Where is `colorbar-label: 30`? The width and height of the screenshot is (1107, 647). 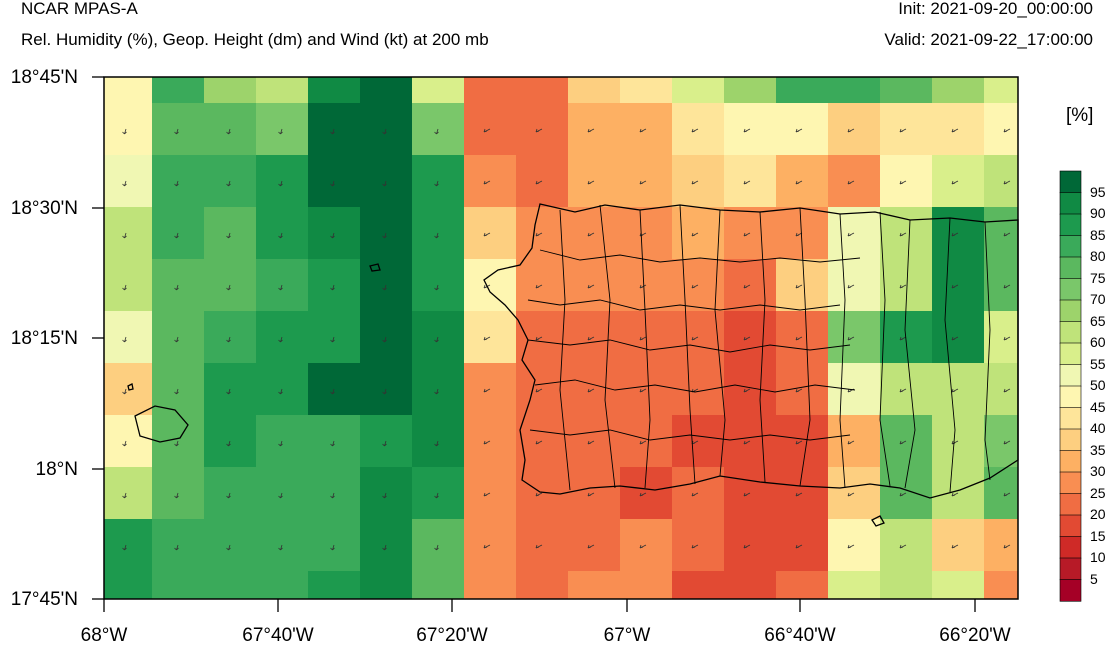 colorbar-label: 30 is located at coordinates (1098, 471).